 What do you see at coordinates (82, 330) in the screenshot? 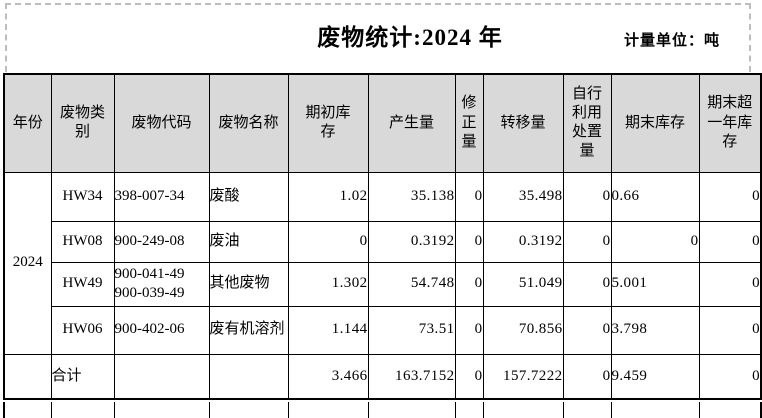
I see `category-cell: HW06` at bounding box center [82, 330].